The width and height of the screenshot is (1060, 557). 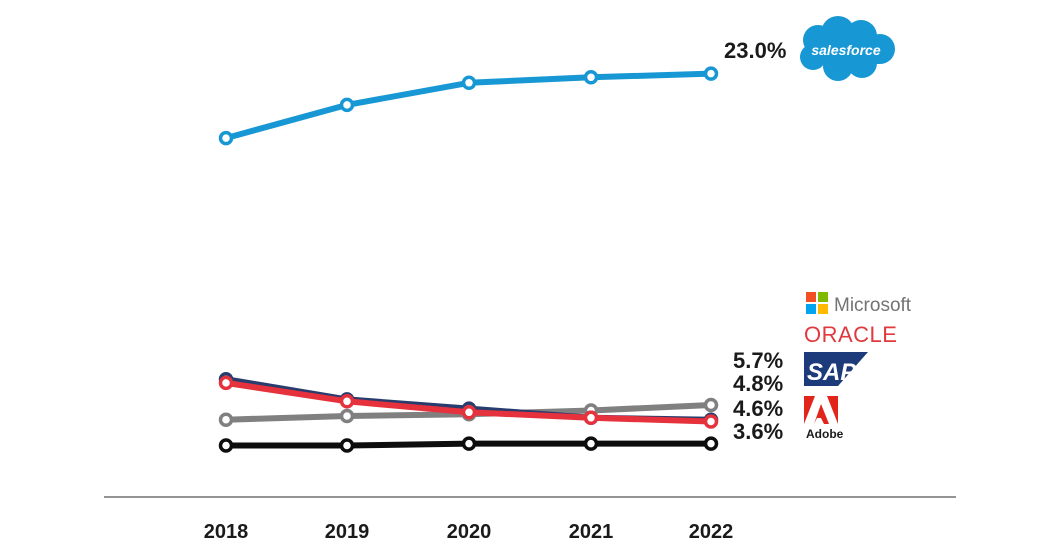 What do you see at coordinates (347, 105) in the screenshot?
I see `data-point-salesforce-2019` at bounding box center [347, 105].